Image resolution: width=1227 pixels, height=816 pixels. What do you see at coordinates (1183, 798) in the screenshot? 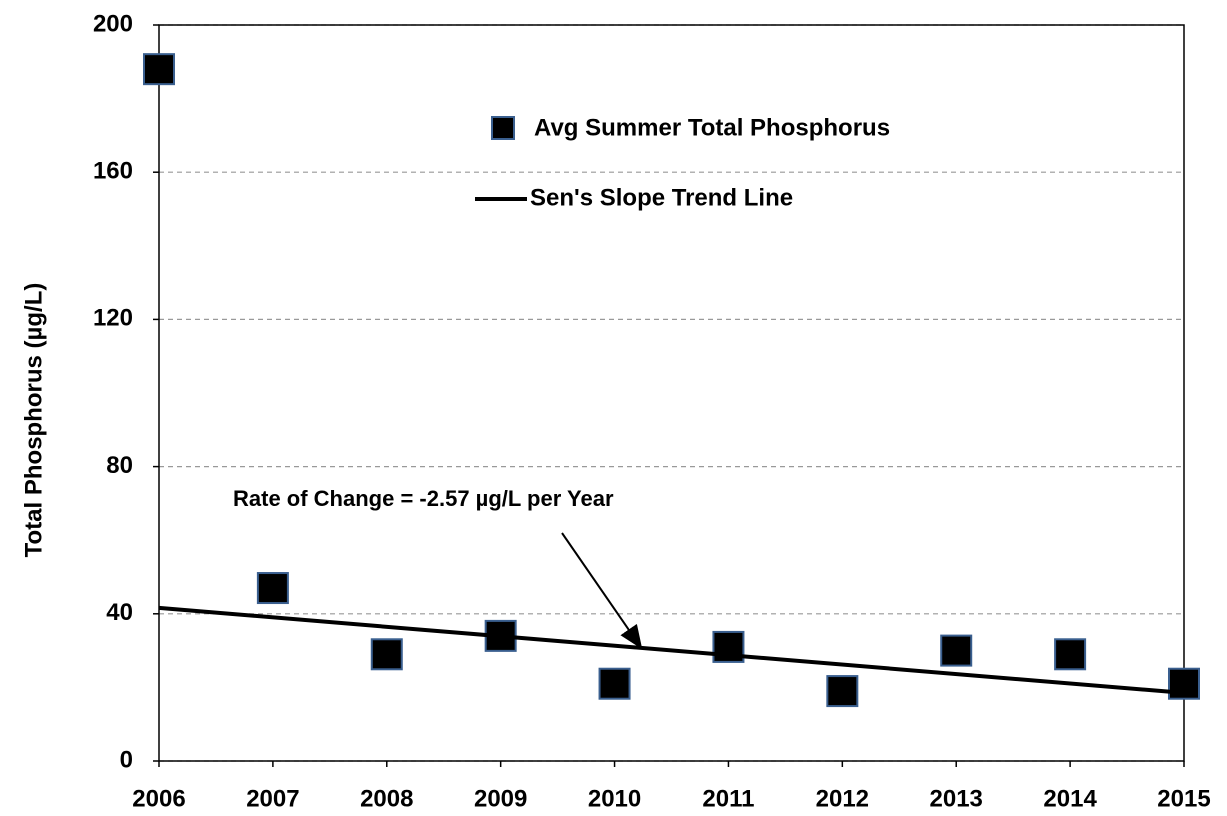
I see `x-tick-label: 2015` at bounding box center [1183, 798].